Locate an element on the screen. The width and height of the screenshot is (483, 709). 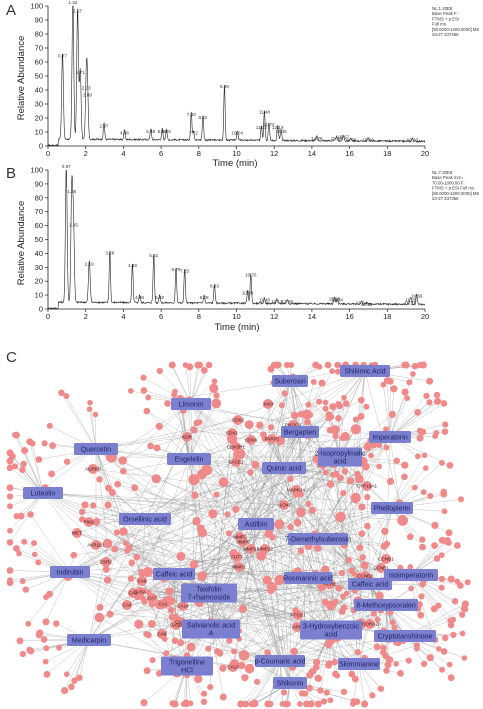
y-tick-label: 90 is located at coordinates (39, 20).